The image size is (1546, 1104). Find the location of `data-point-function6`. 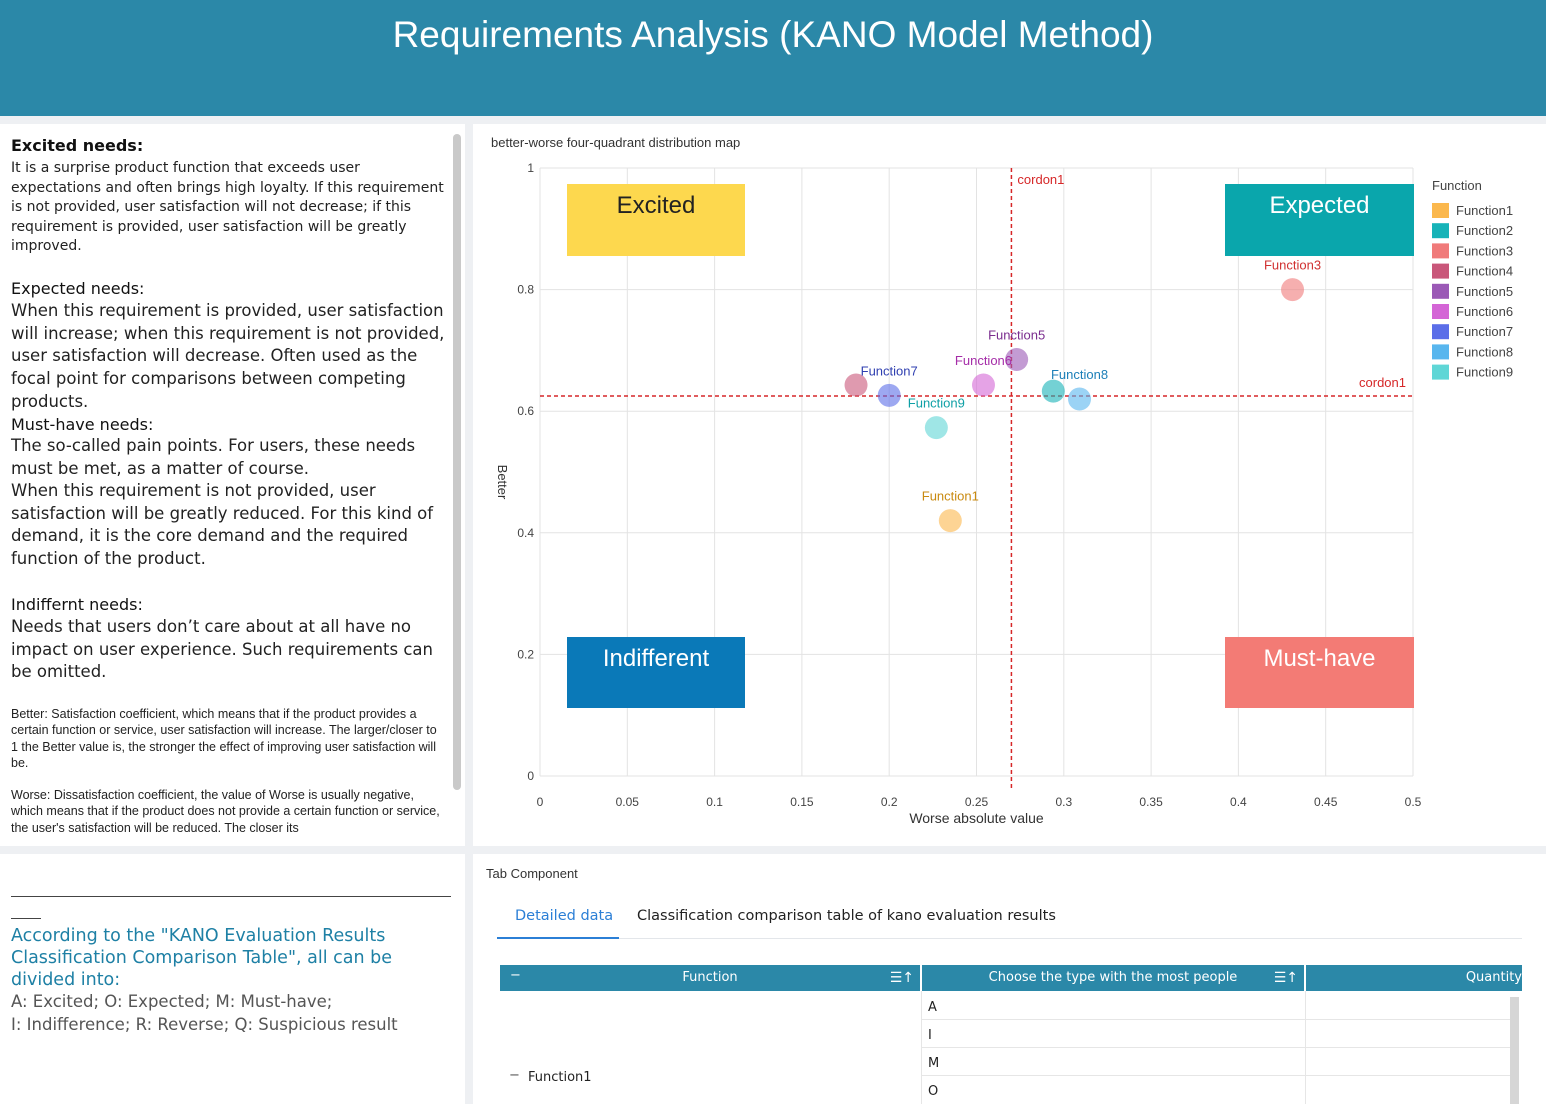

data-point-function6 is located at coordinates (983, 385).